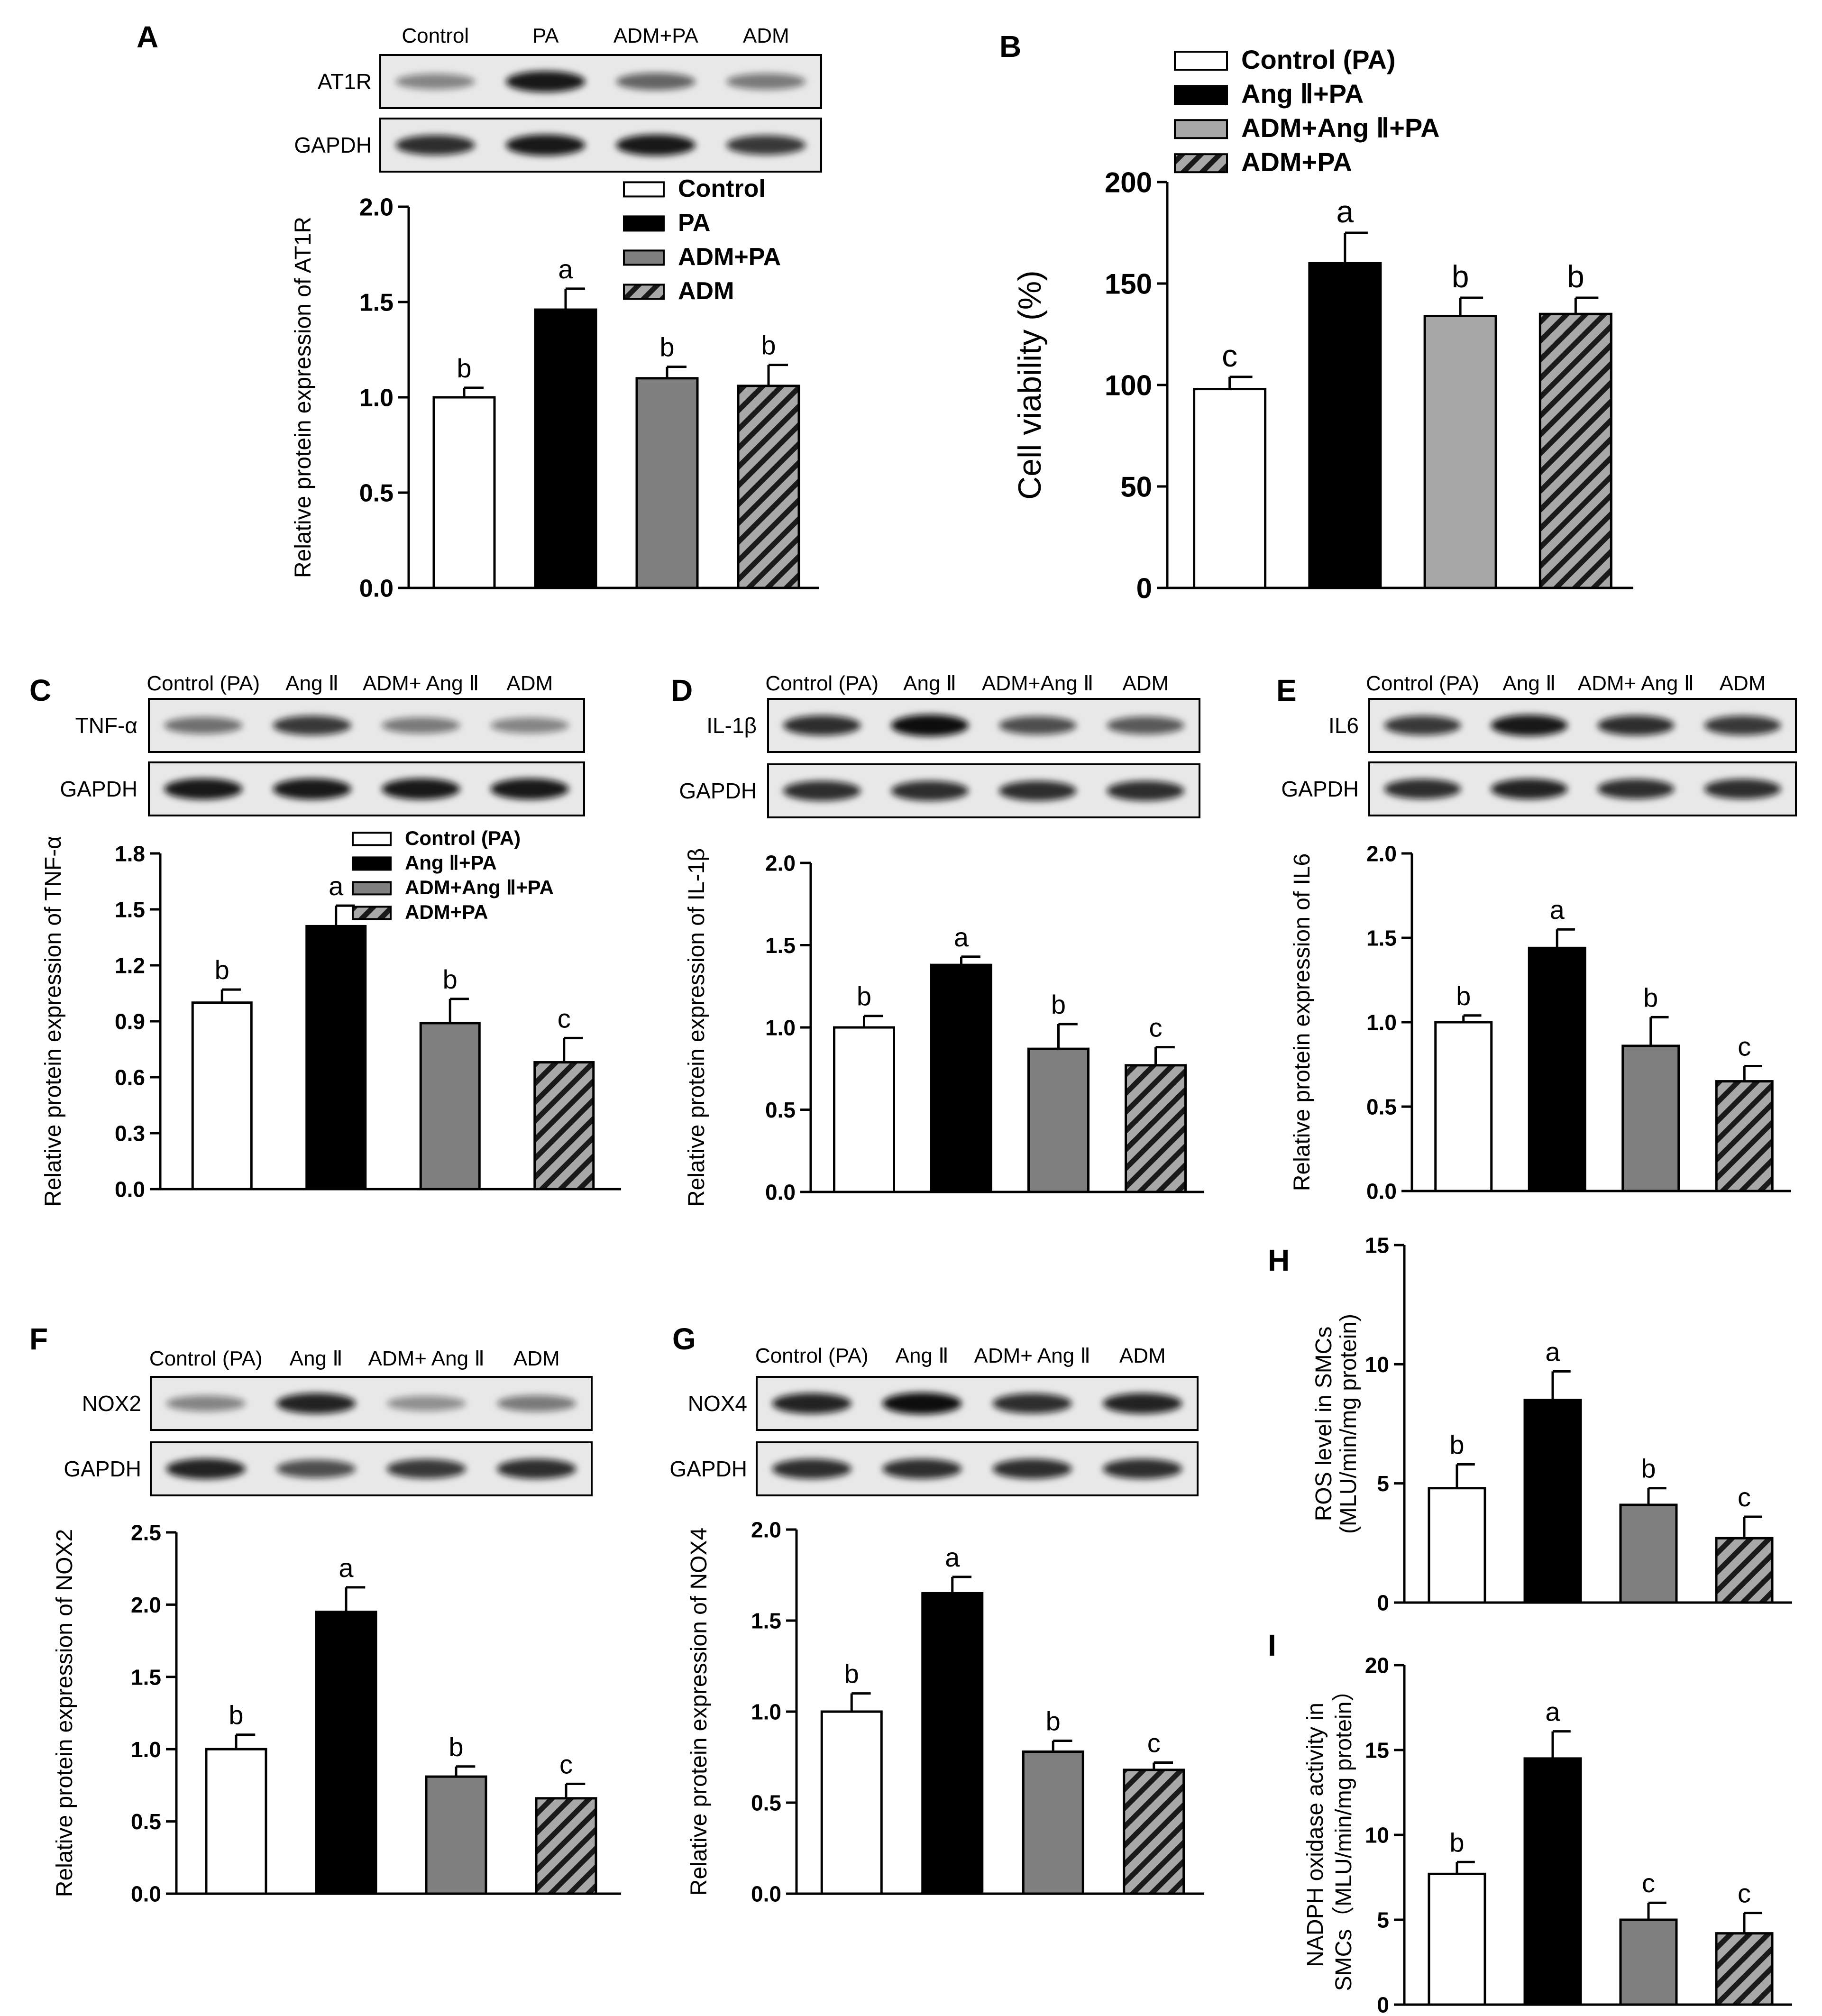 The height and width of the screenshot is (2016, 1822). What do you see at coordinates (934, 1420) in the screenshot?
I see `western-blot: Control (PA) Ang Ⅱ ADM+ Ang Ⅱ ADM NOX4 GAPDH` at bounding box center [934, 1420].